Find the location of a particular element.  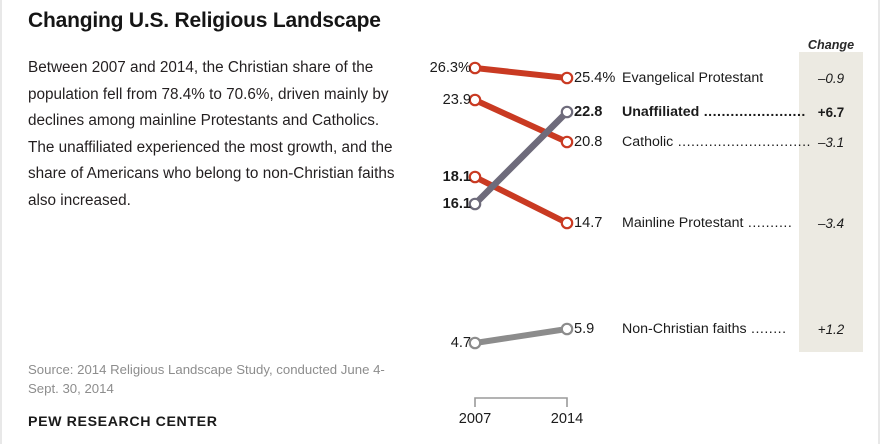

series-name-text: Catholic is located at coordinates (648, 142).